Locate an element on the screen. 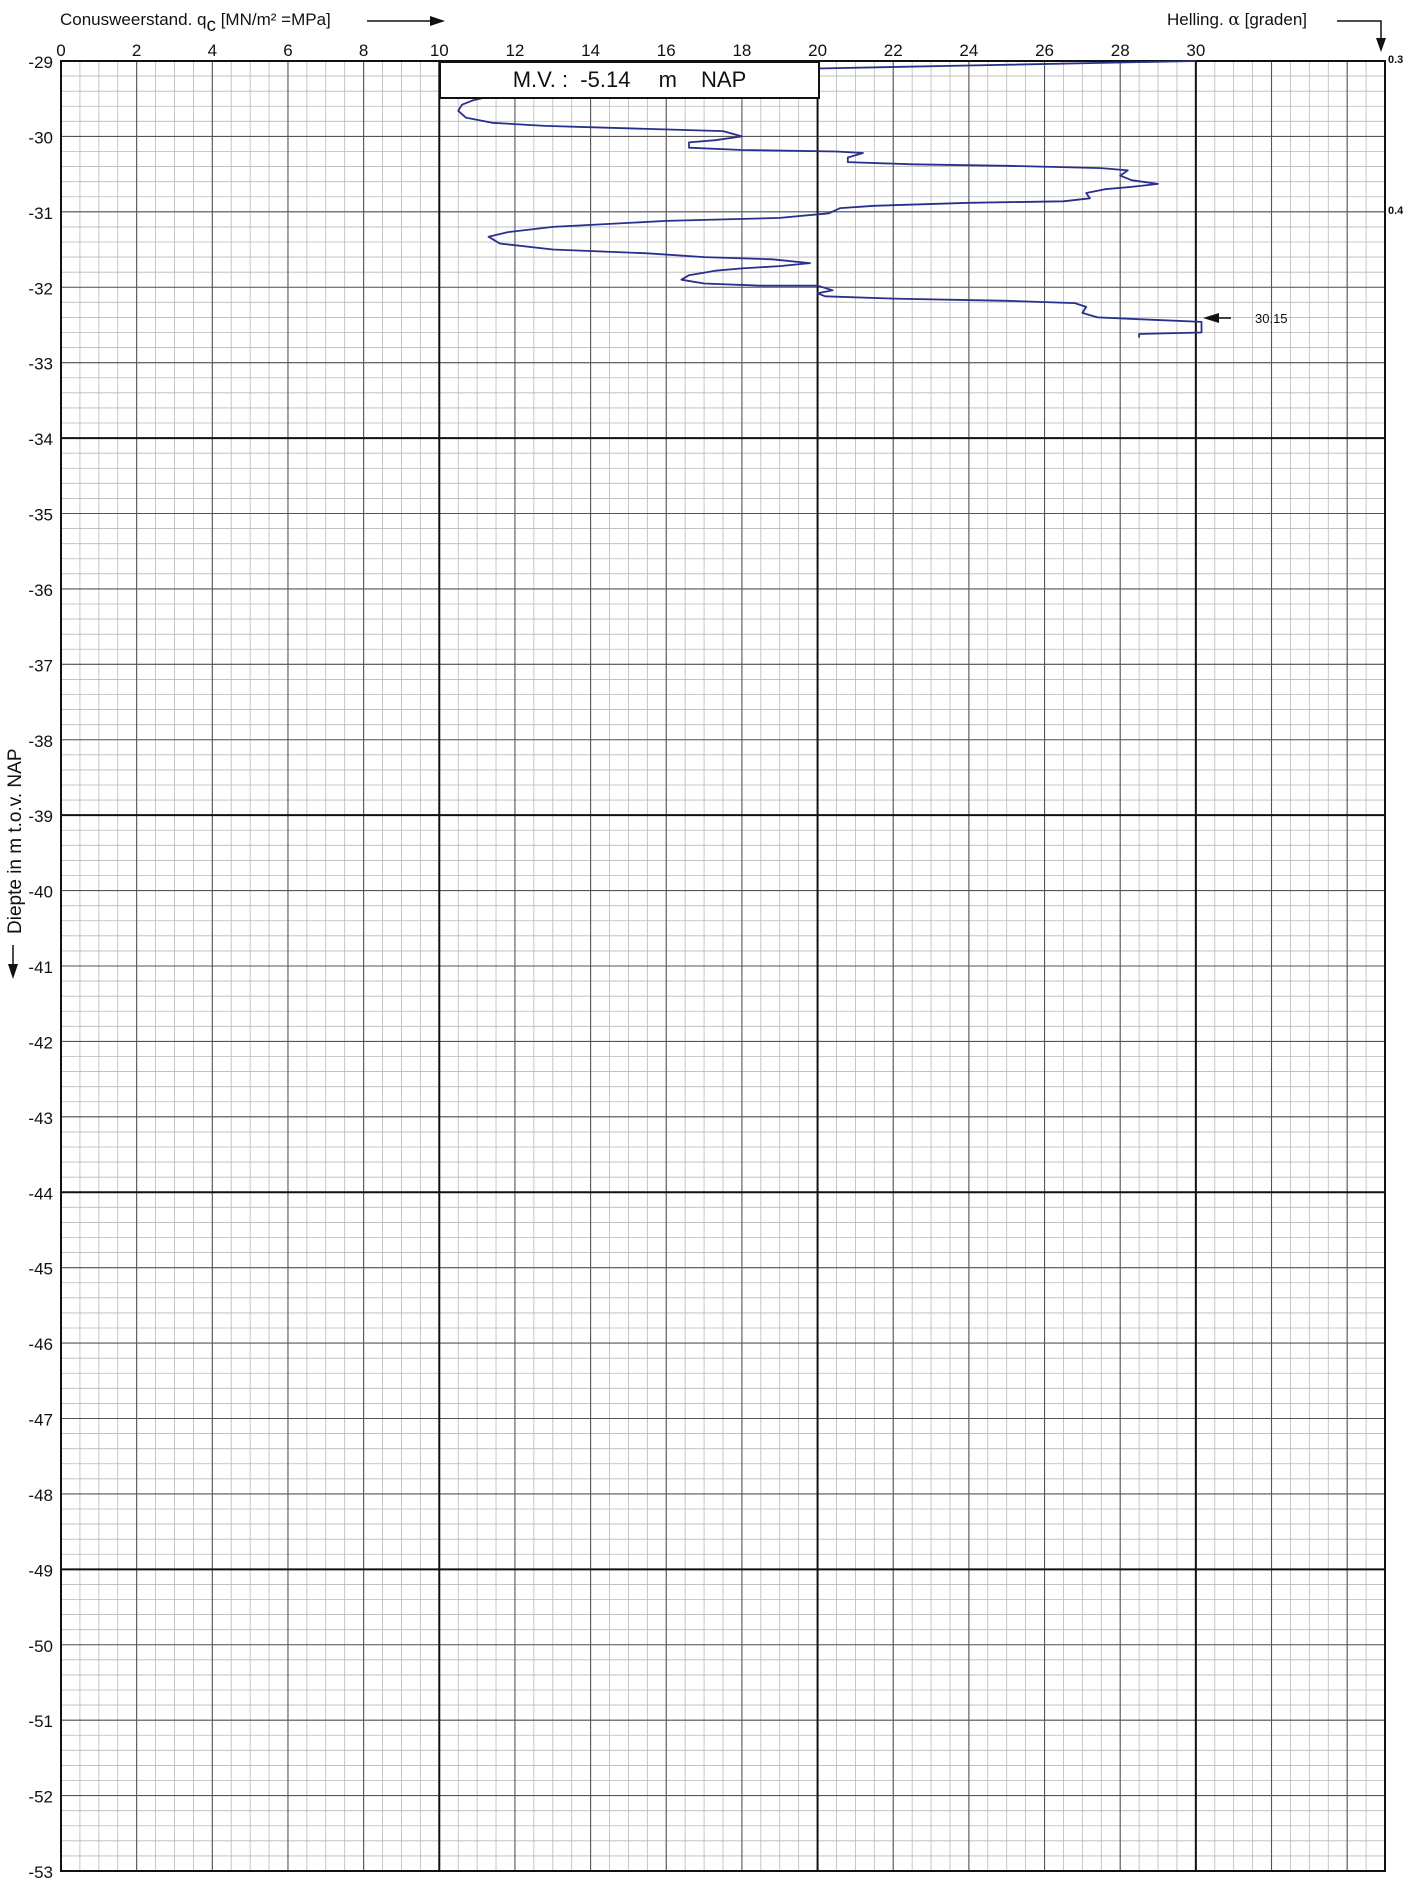  right-axis-ticks: 0.3 0.4 is located at coordinates (1396, 135).